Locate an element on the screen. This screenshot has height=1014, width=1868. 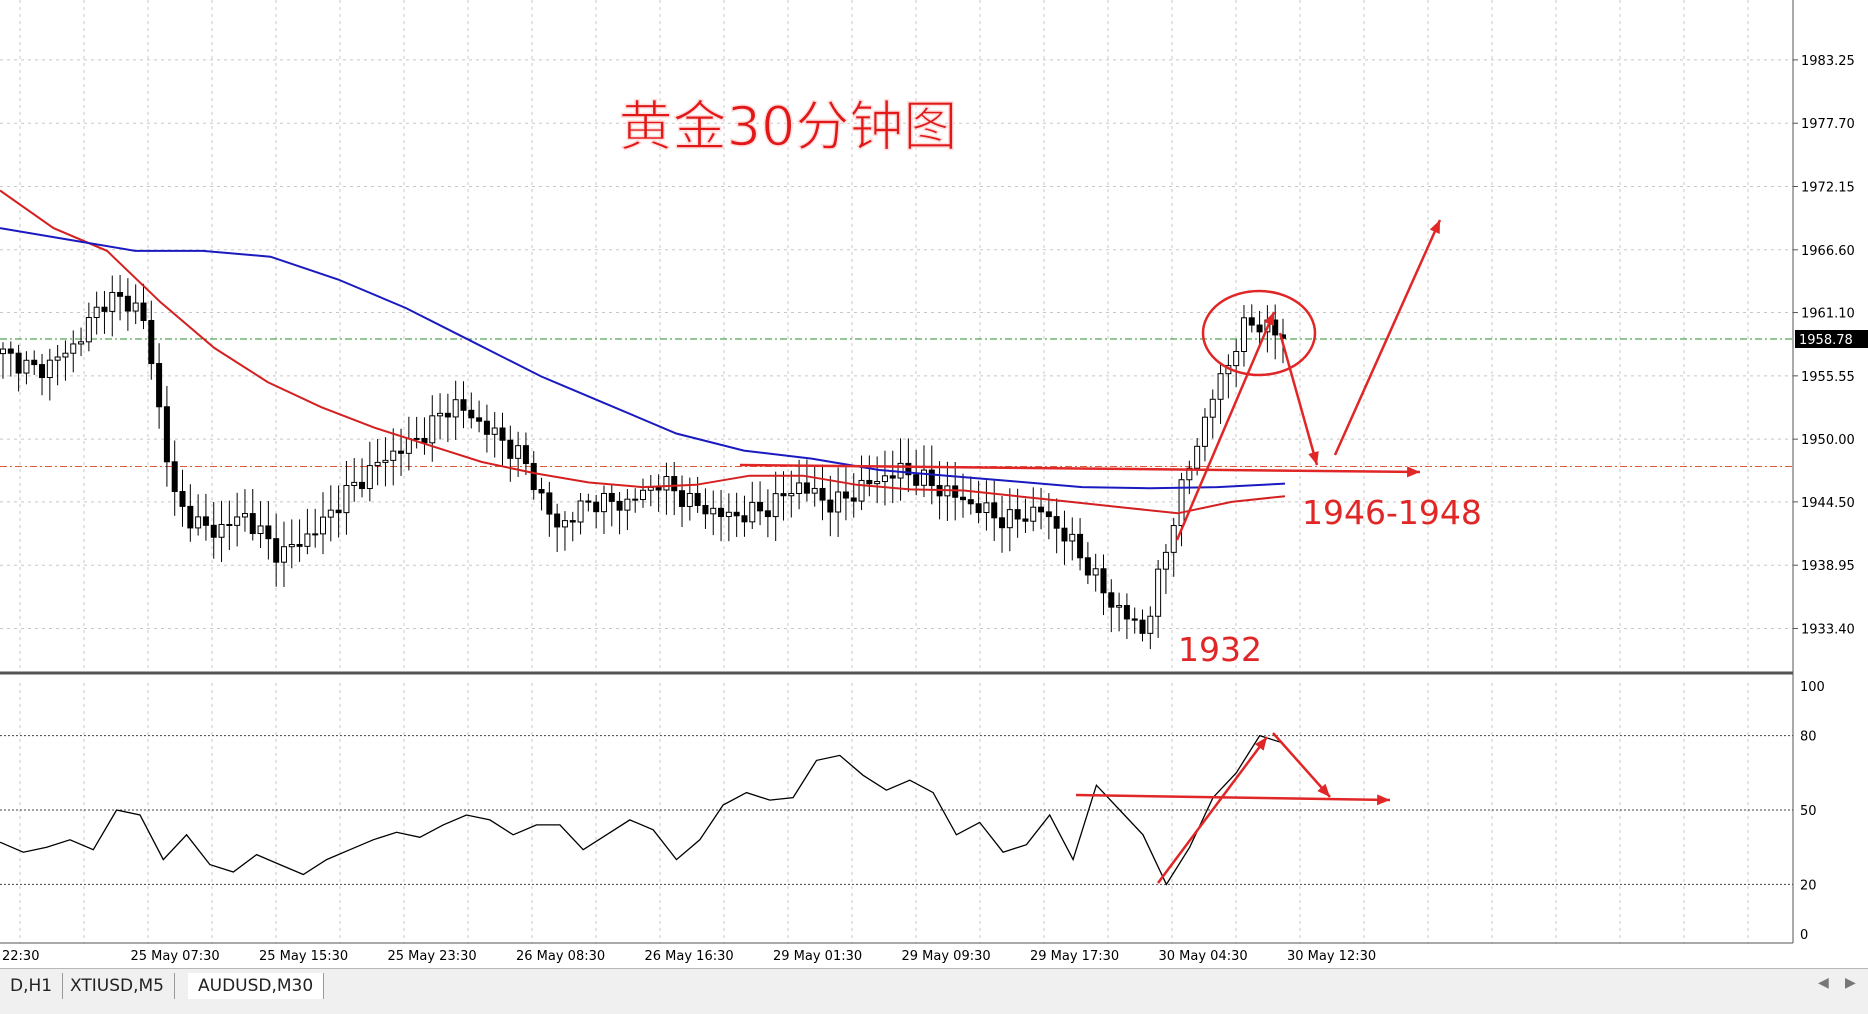
highlight-circle is located at coordinates (1259, 333).